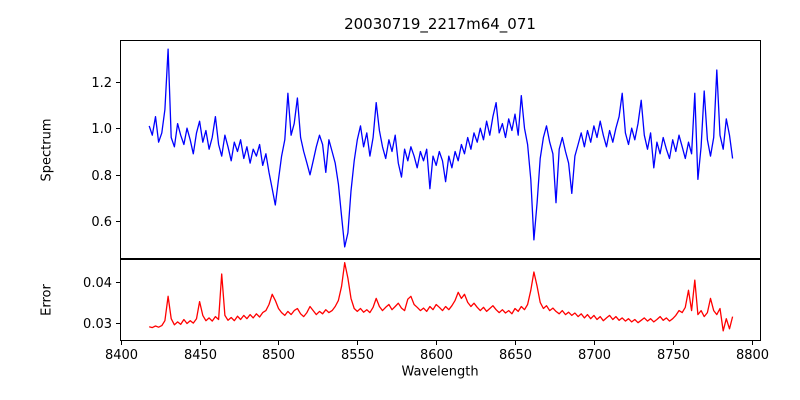 The image size is (800, 400). What do you see at coordinates (440, 372) in the screenshot?
I see `wavelength-x-axis-label: Wavelength` at bounding box center [440, 372].